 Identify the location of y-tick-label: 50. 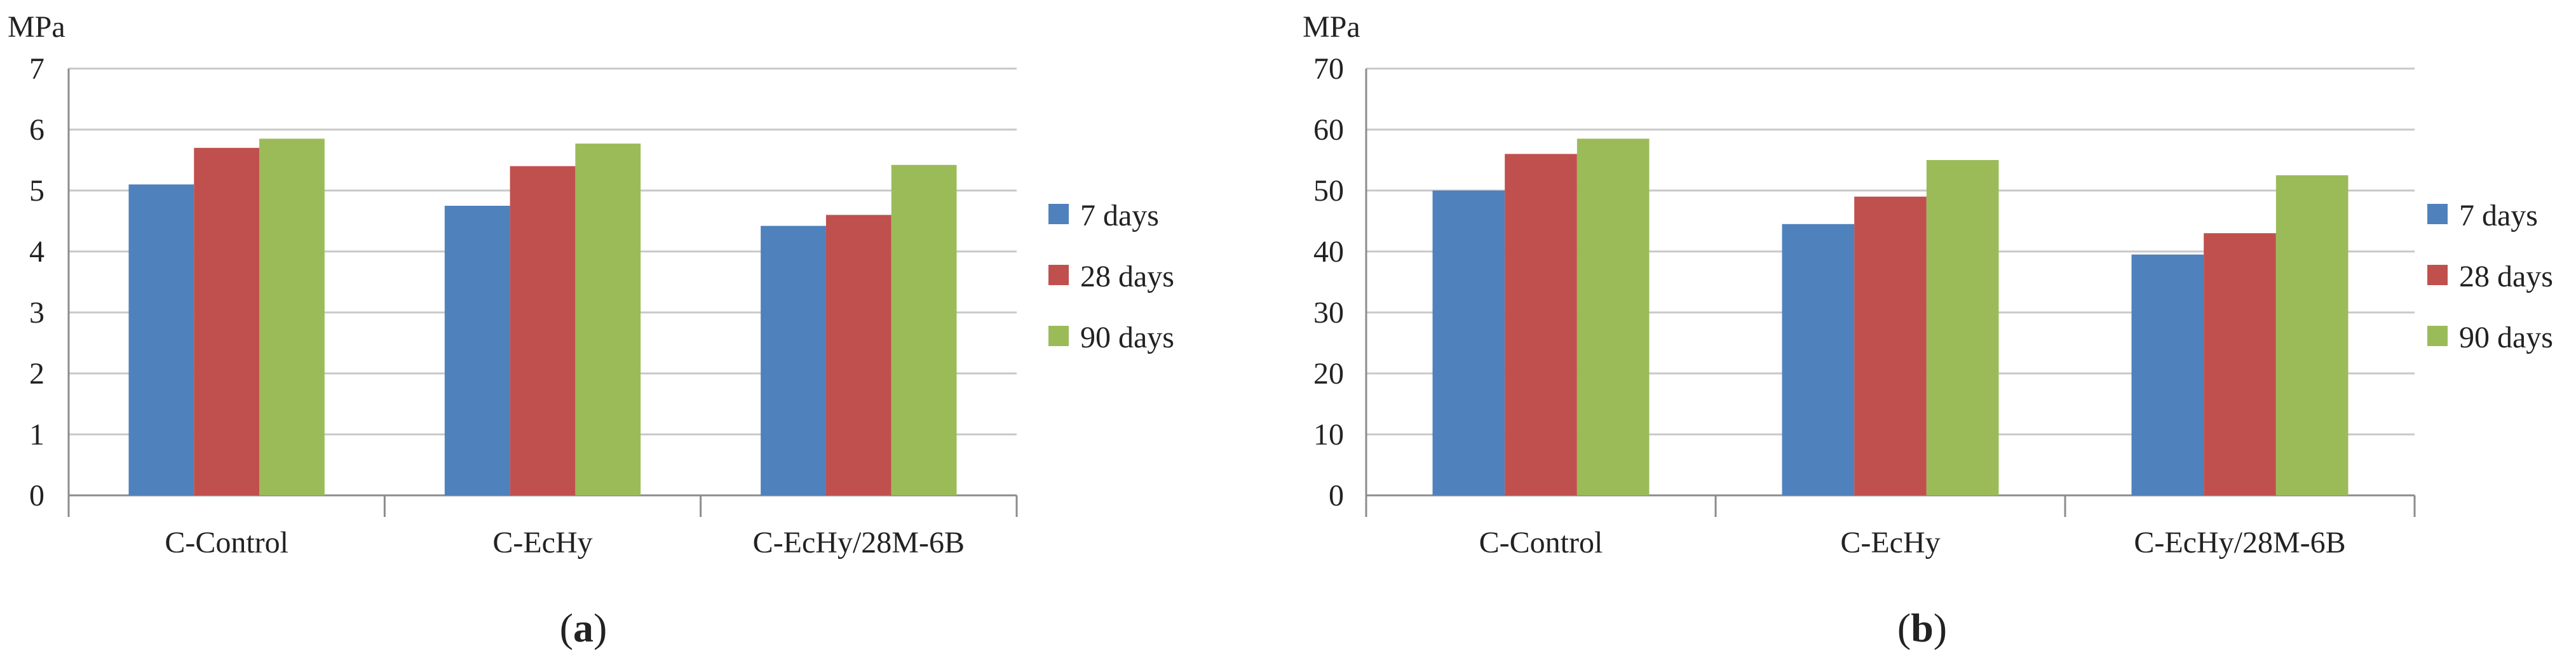
(1329, 191).